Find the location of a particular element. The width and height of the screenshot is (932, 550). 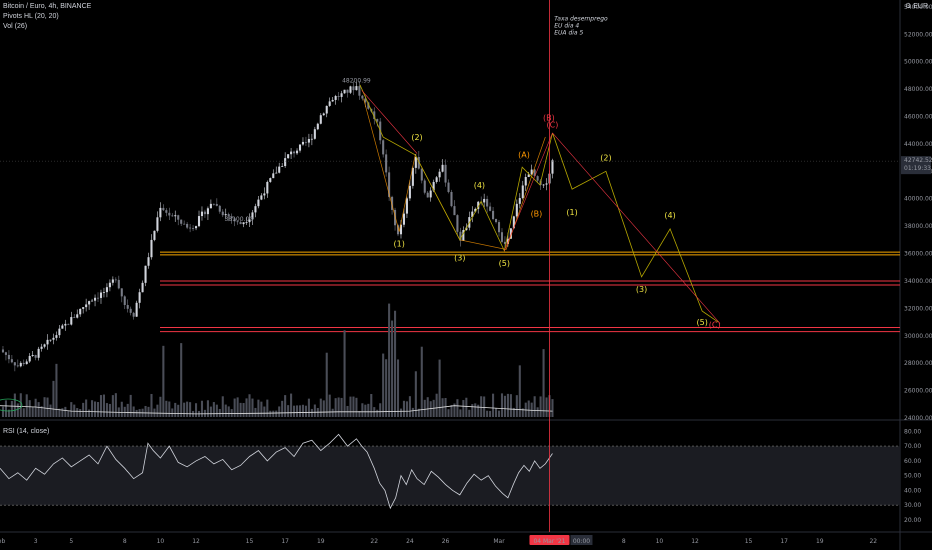

rsi-tick-label: 30.00 is located at coordinates (912, 505).